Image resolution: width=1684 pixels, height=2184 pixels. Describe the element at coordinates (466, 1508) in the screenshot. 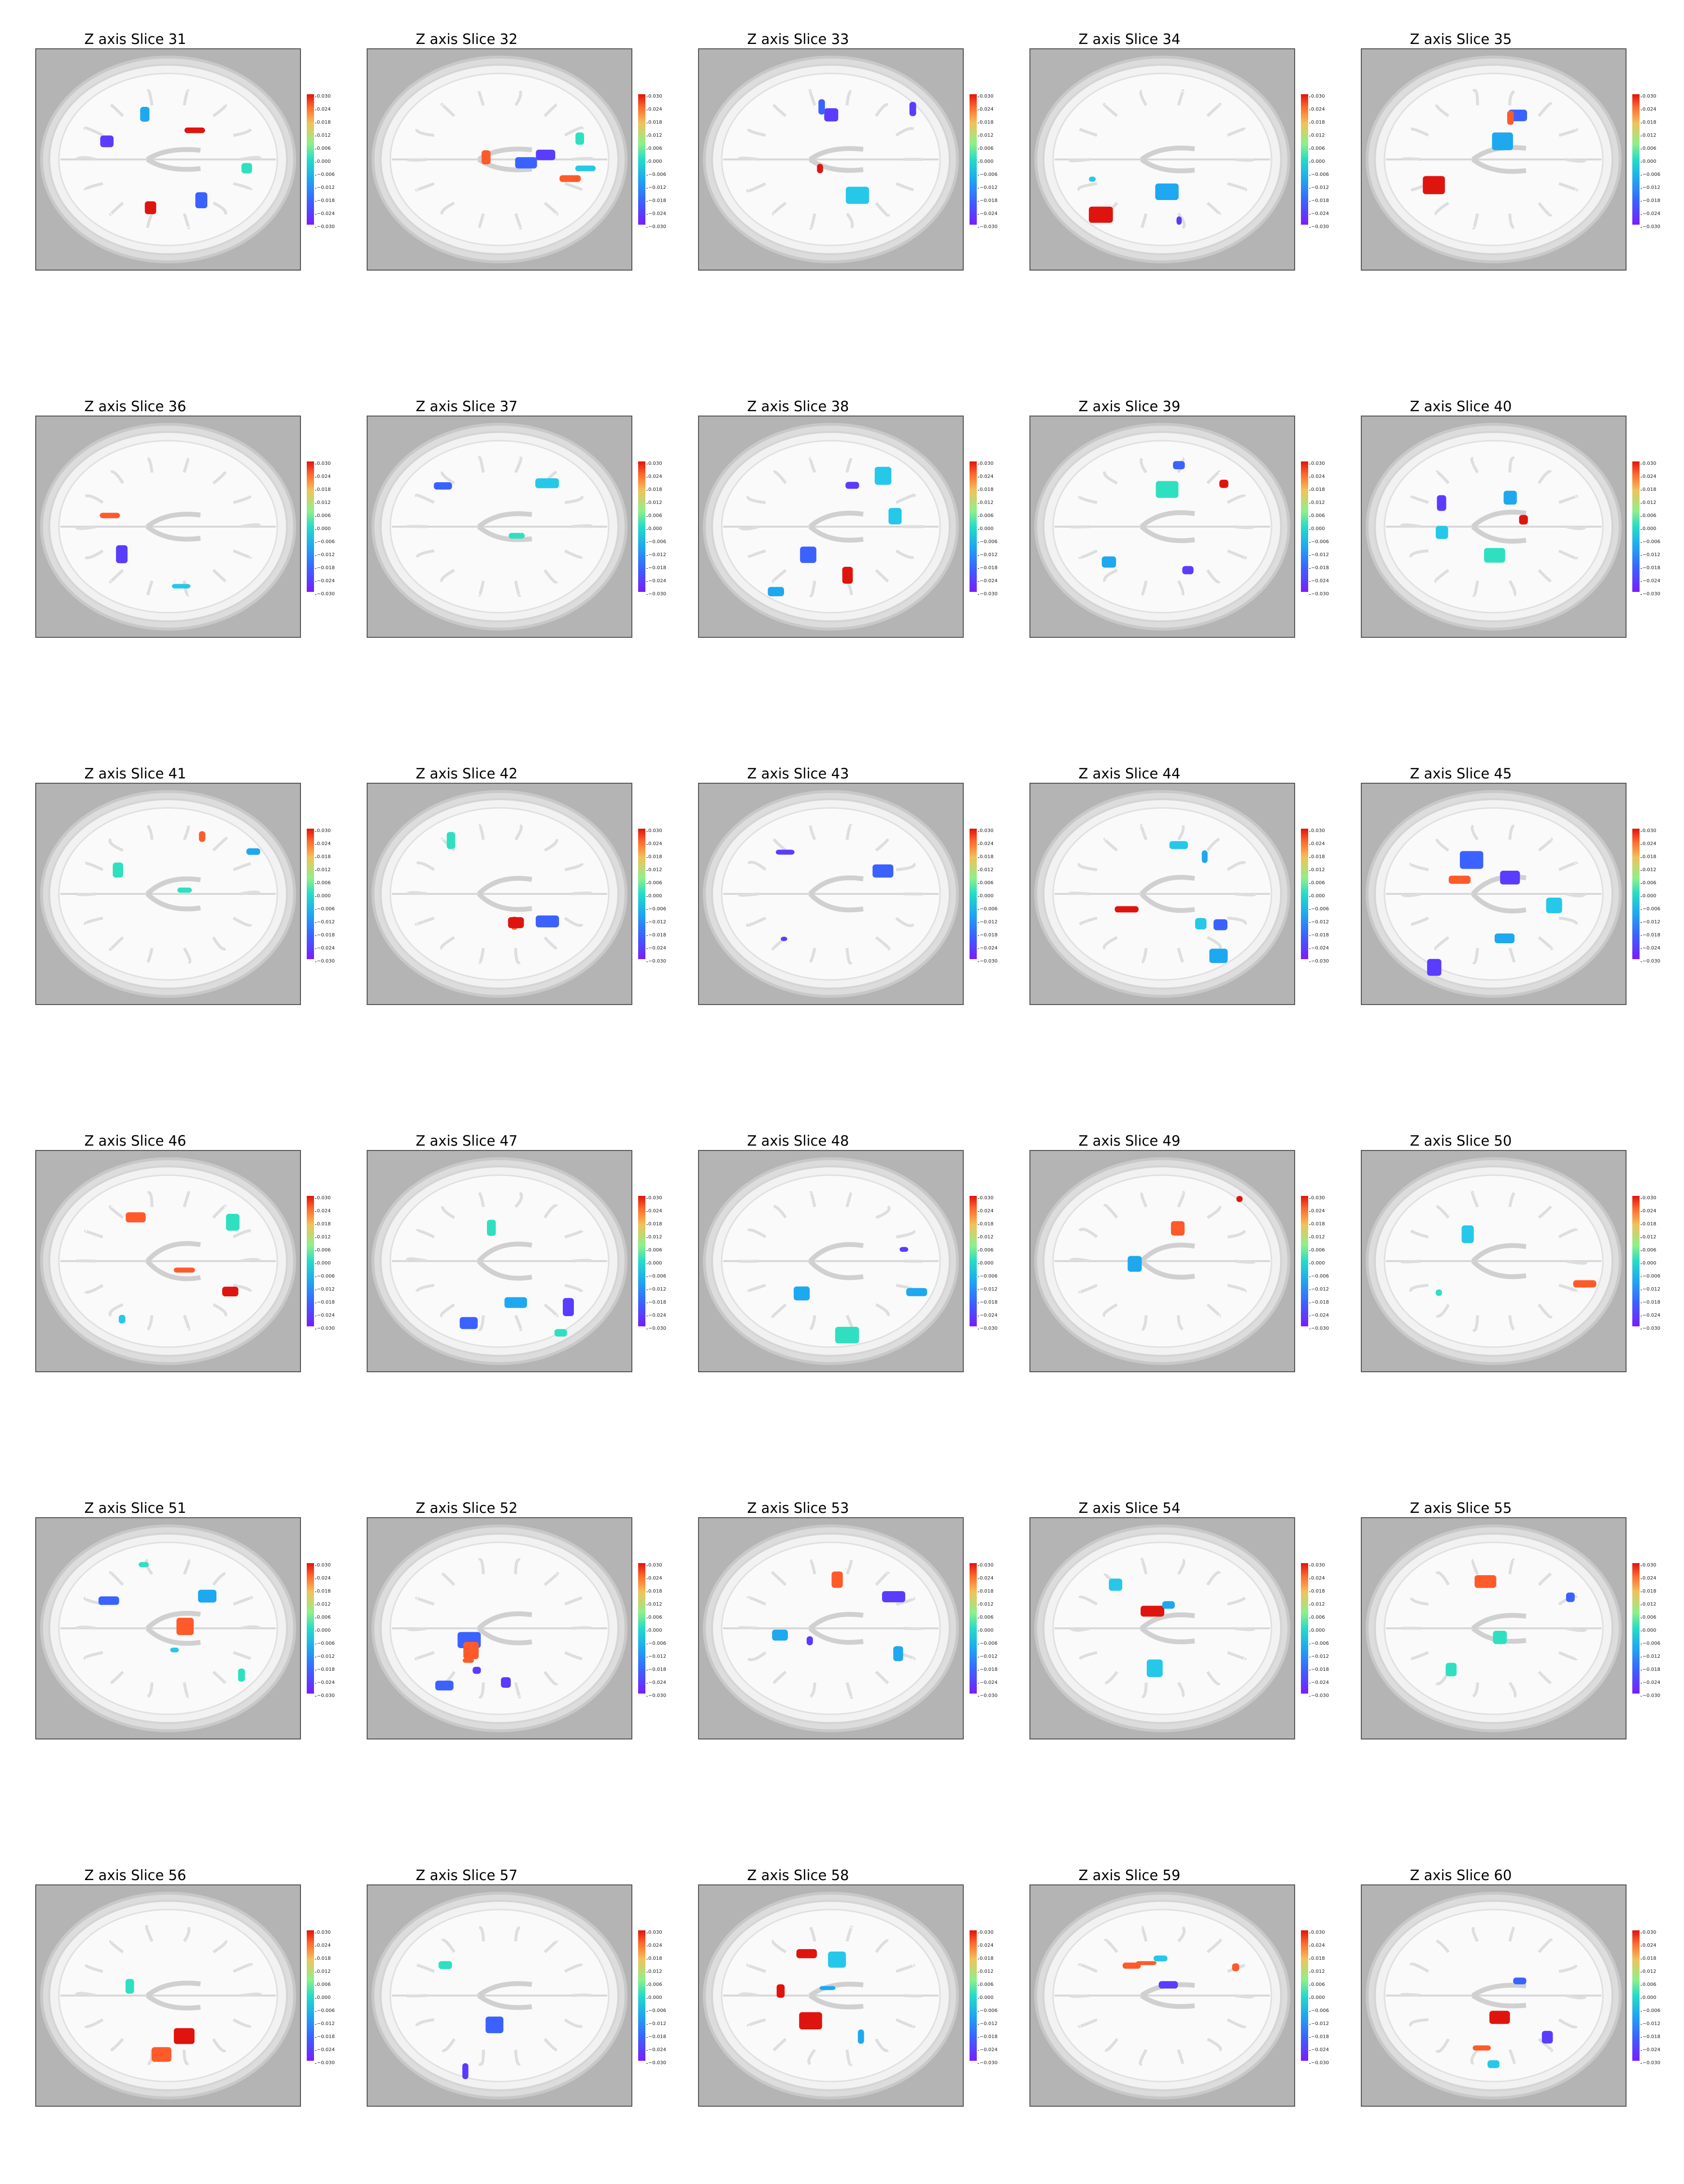

I see `panel-title: Z axis Slice 52` at that location.